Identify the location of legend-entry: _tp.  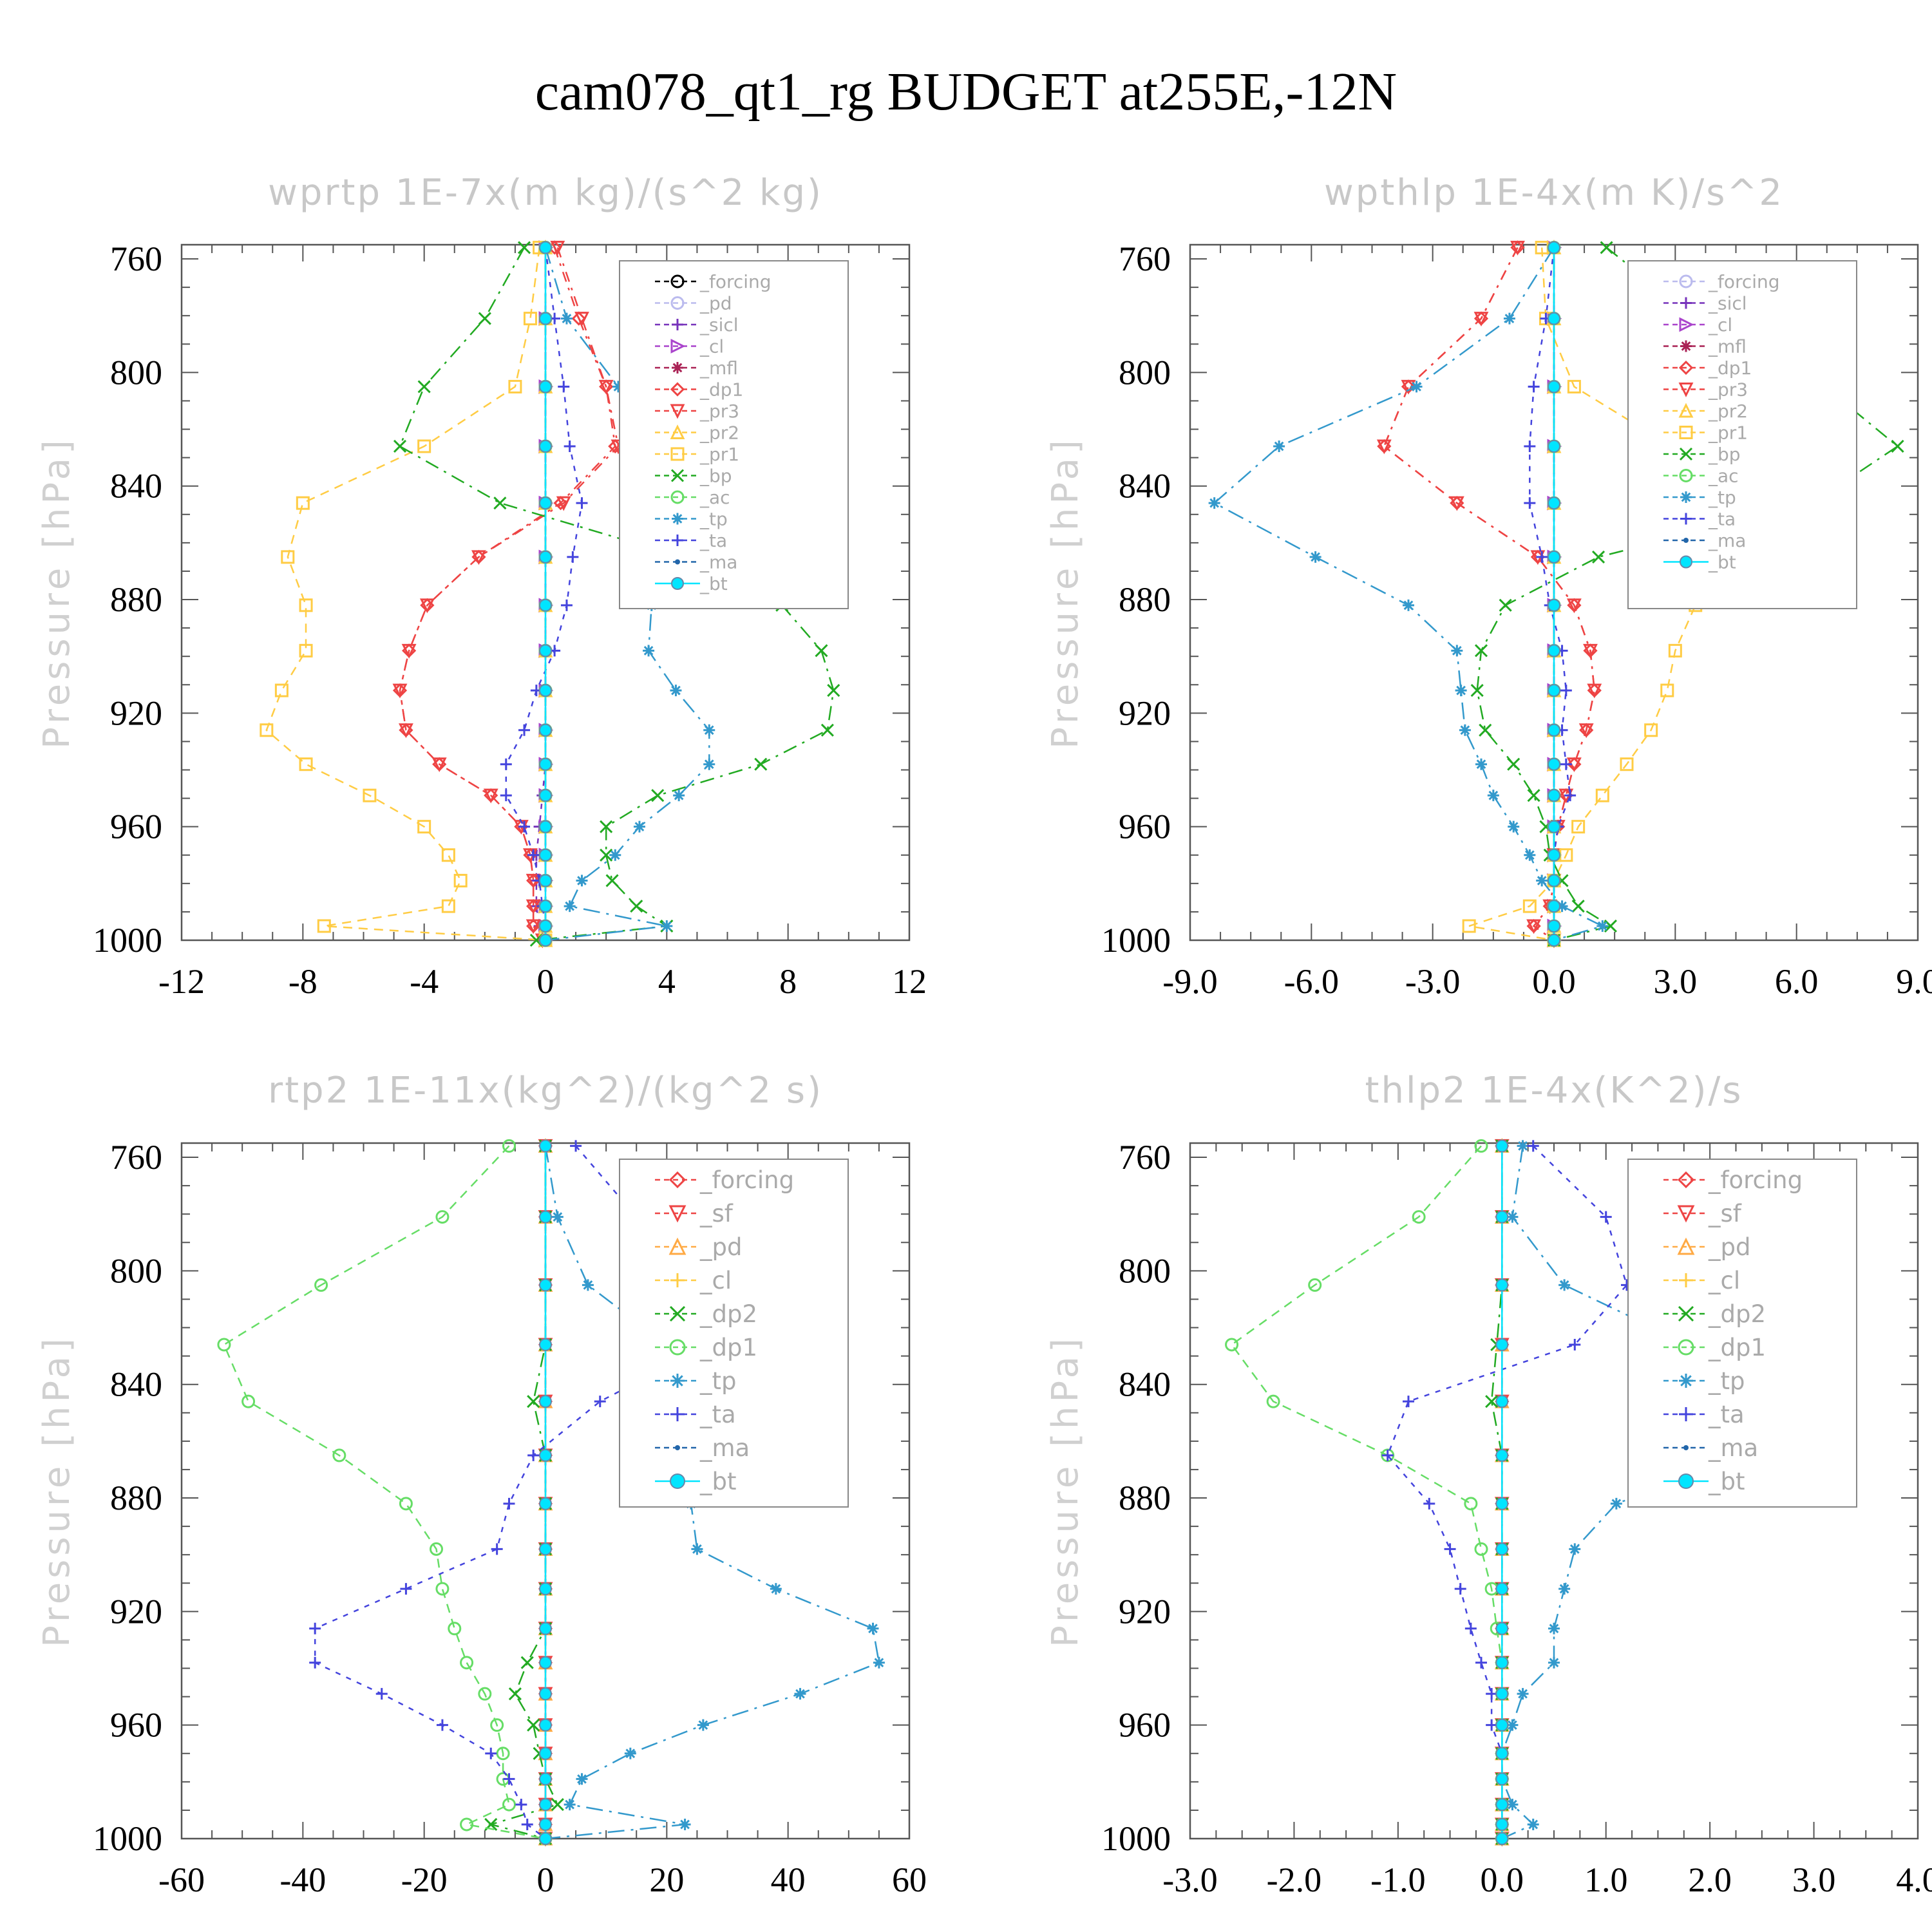
(1727, 1381).